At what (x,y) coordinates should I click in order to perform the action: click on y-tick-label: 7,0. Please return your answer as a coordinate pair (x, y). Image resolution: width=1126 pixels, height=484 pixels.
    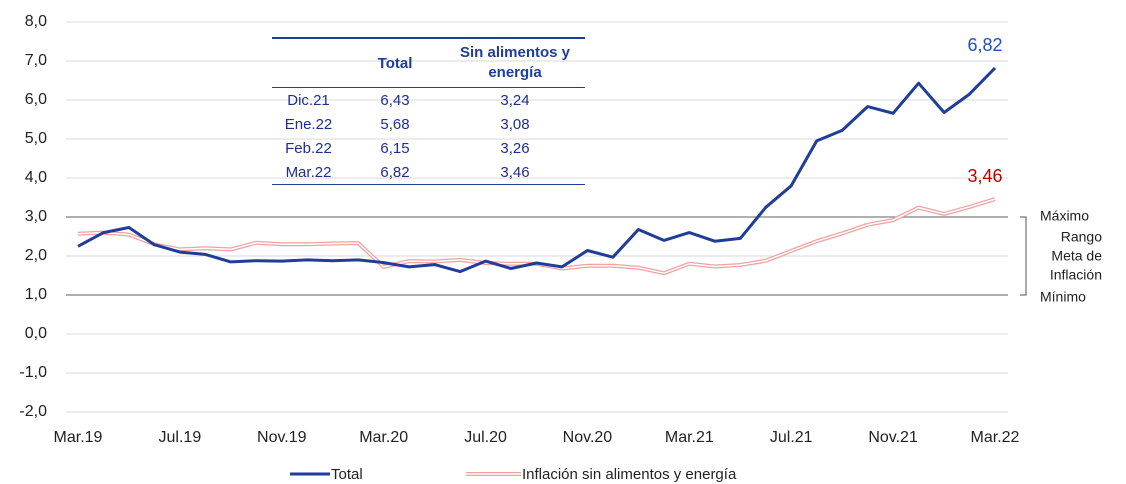
    Looking at the image, I should click on (36, 60).